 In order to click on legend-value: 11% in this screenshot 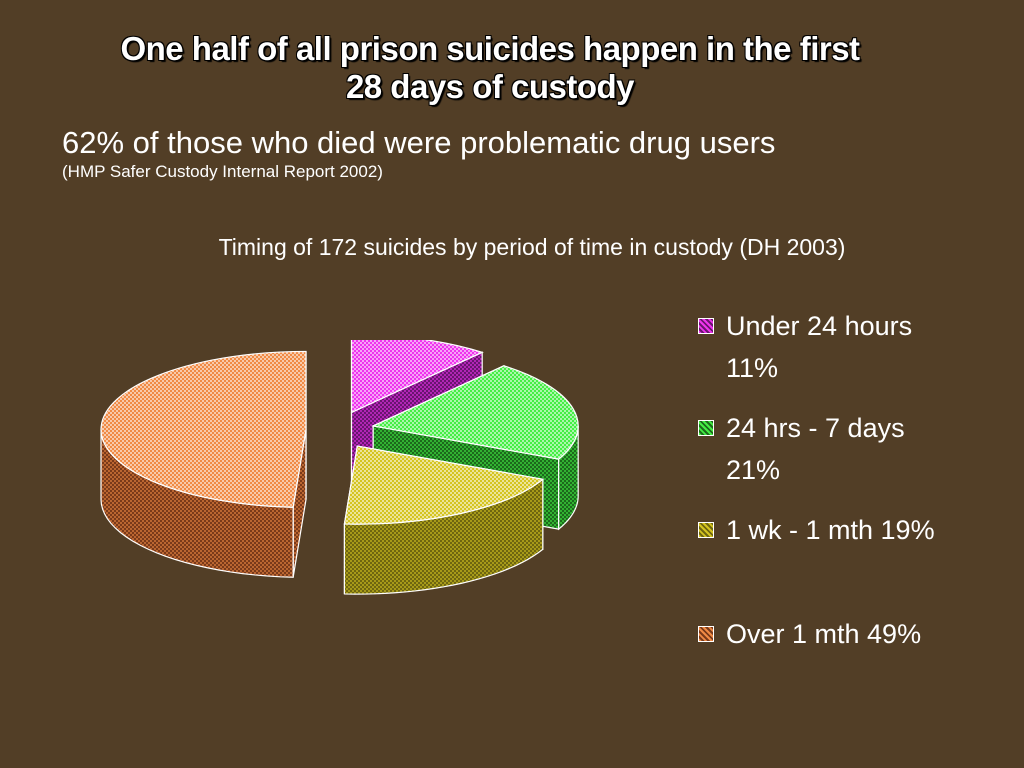, I will do `click(752, 368)`.